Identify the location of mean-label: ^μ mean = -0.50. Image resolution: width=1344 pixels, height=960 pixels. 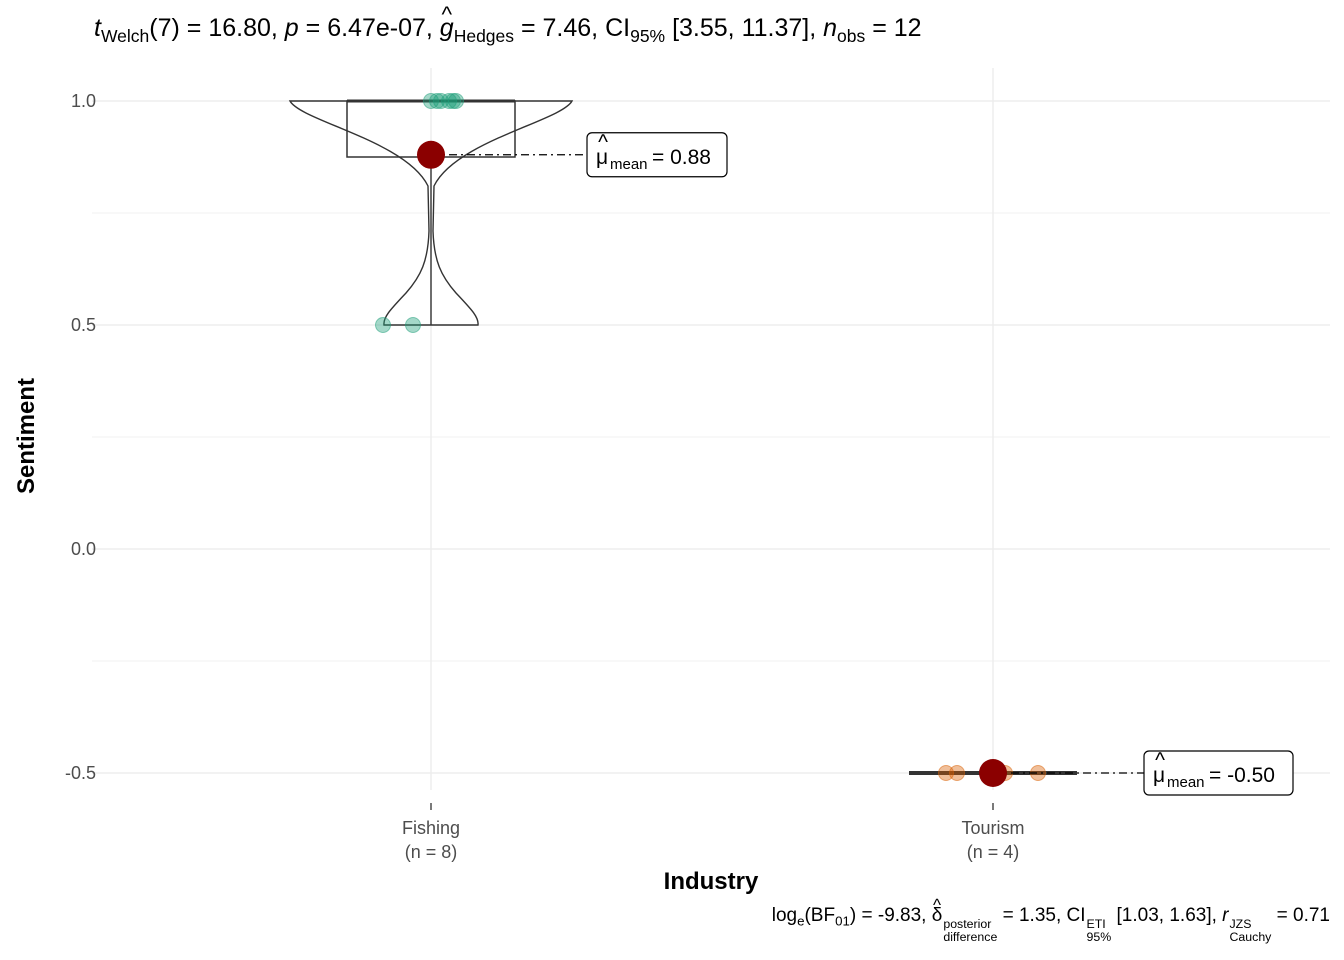
(1218, 772).